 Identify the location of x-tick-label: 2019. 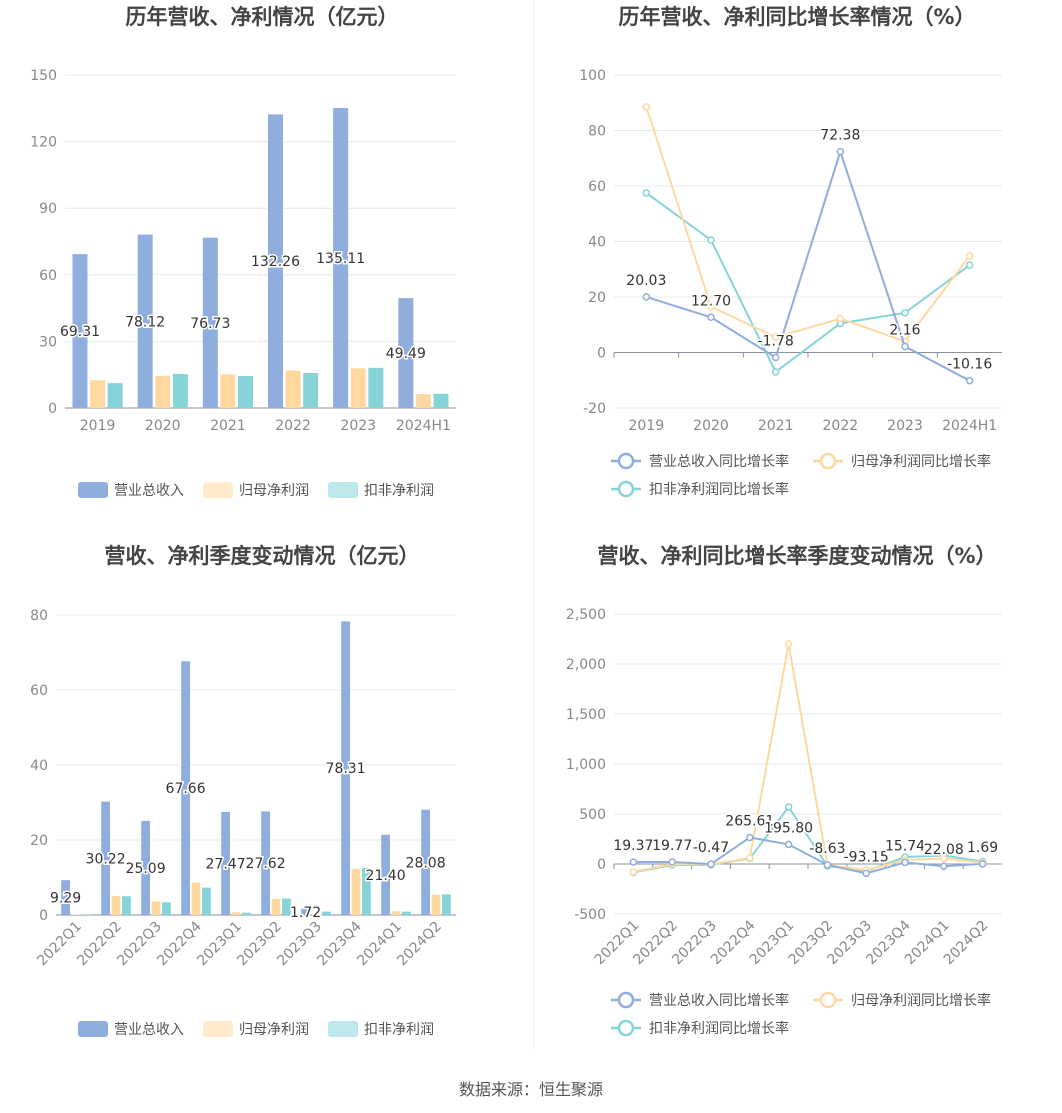
(647, 426).